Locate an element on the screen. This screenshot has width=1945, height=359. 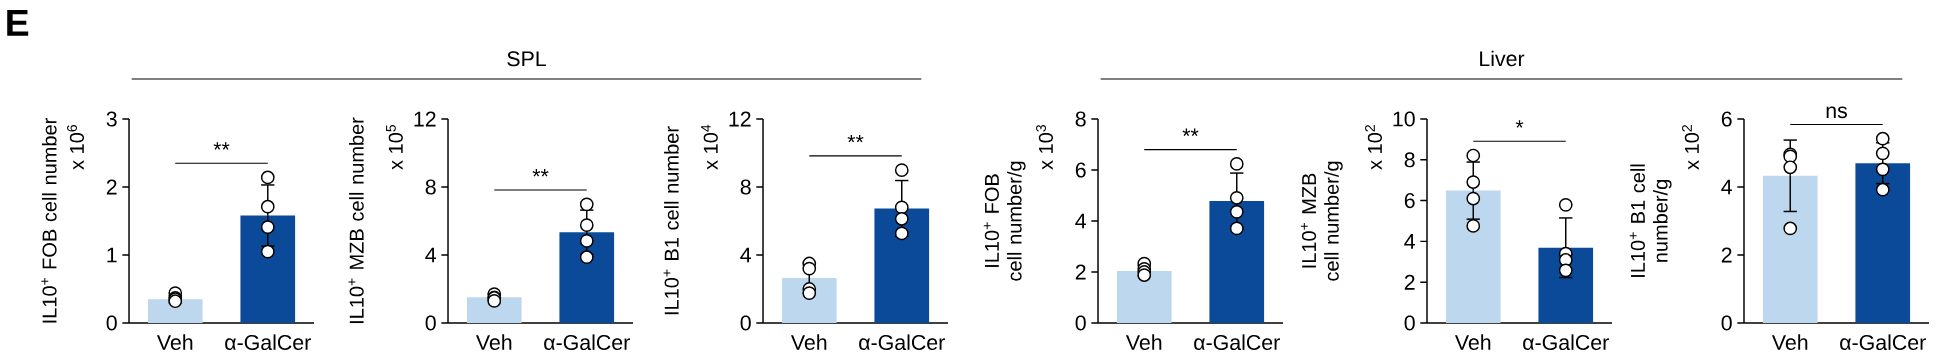
y-axis-title: IL10$^{+}$ FOB cell number is located at coordinates (49, 220).